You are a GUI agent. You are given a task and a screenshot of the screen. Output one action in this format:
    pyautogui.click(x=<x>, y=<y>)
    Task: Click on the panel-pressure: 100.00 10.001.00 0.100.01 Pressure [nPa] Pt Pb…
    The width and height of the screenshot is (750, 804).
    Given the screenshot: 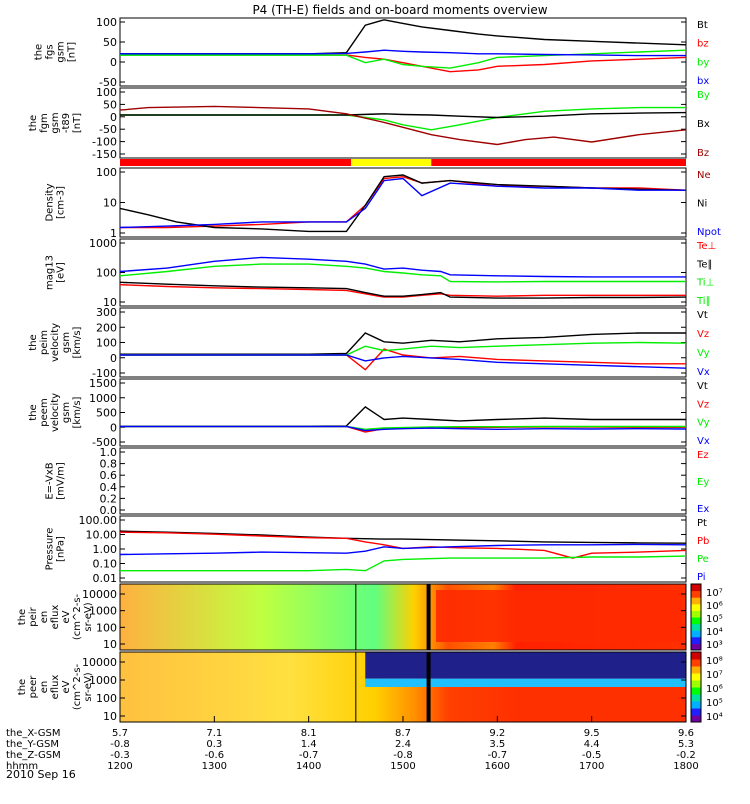 What is the action you would take?
    pyautogui.click(x=377, y=549)
    